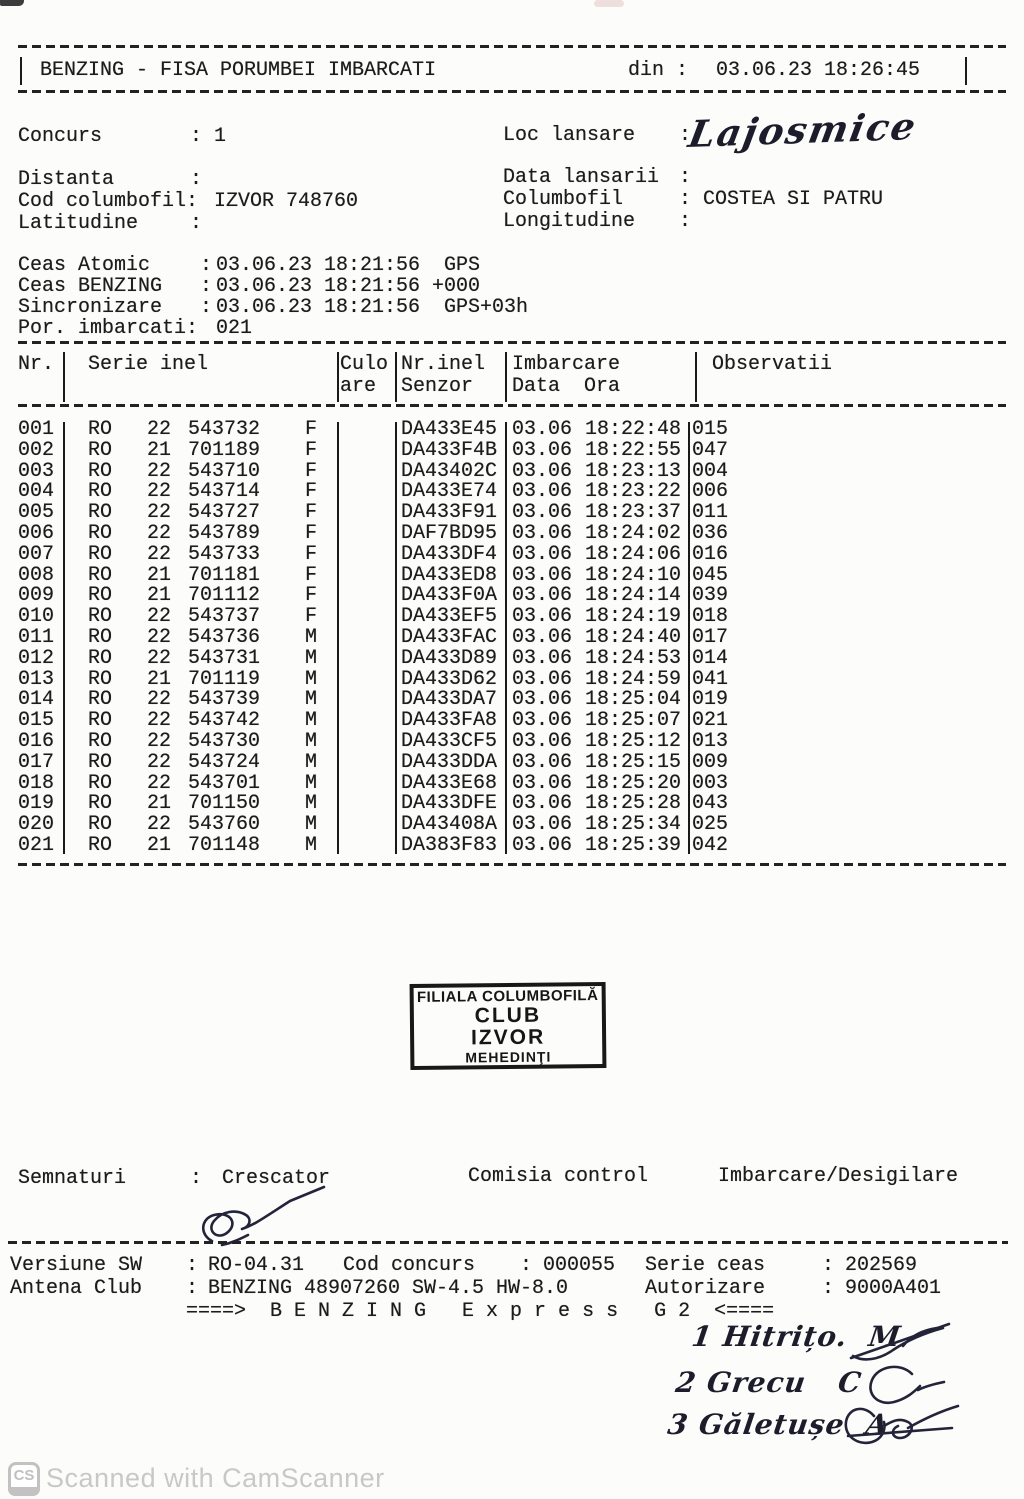  What do you see at coordinates (449, 700) in the screenshot?
I see `cell-senzor: DA433DA7` at bounding box center [449, 700].